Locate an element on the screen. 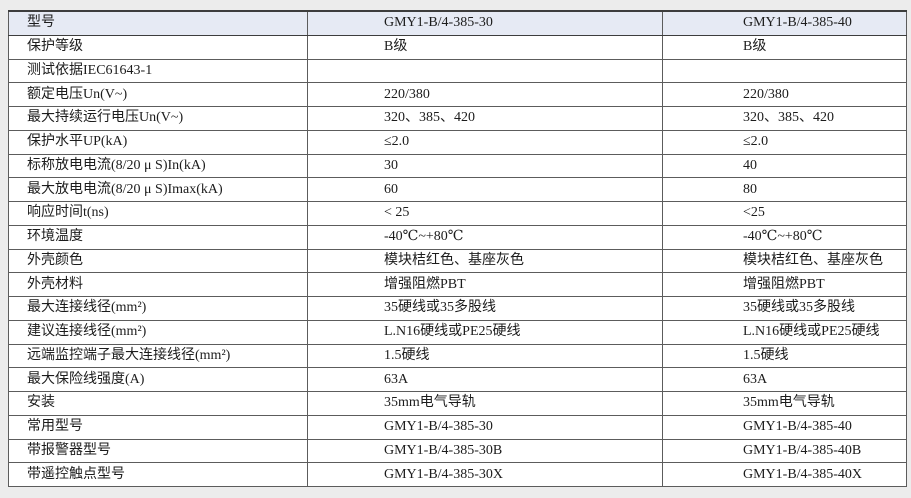 This screenshot has height=498, width=911. table-row: 最大连接线径(mm²) 35硬线或35多股线 35硬线或35多股线 is located at coordinates (457, 308).